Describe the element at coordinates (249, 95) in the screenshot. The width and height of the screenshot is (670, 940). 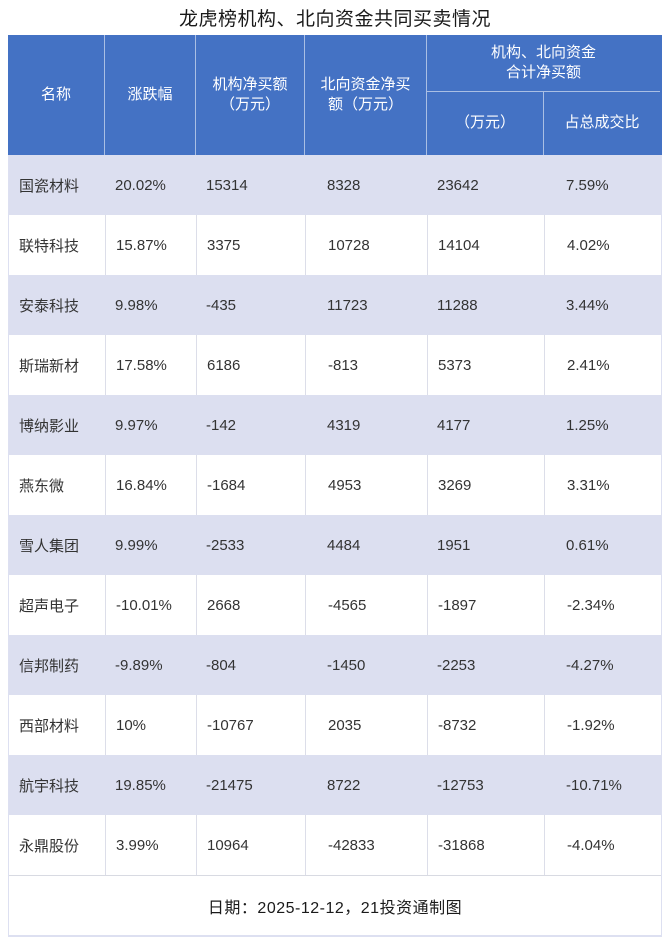
I see `col-header-inst-net-buy: 机构净买额 （万元）` at that location.